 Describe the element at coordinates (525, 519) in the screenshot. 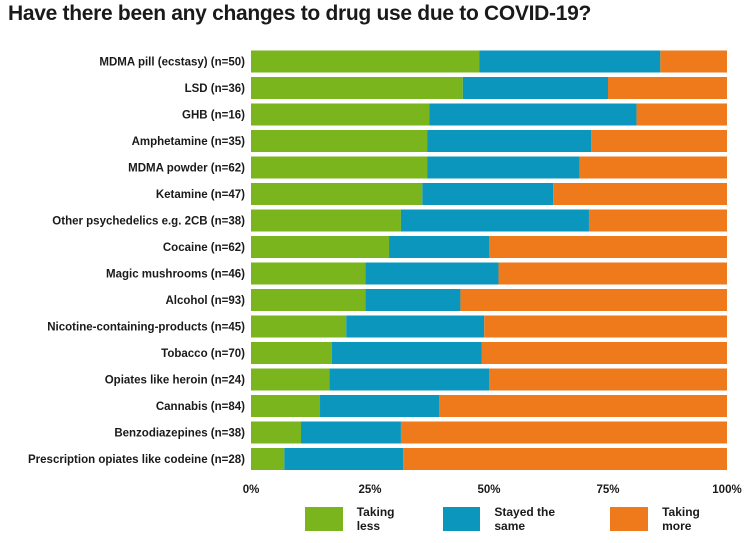

I see `legend-label-stayed-the-same: Stayed the same` at that location.